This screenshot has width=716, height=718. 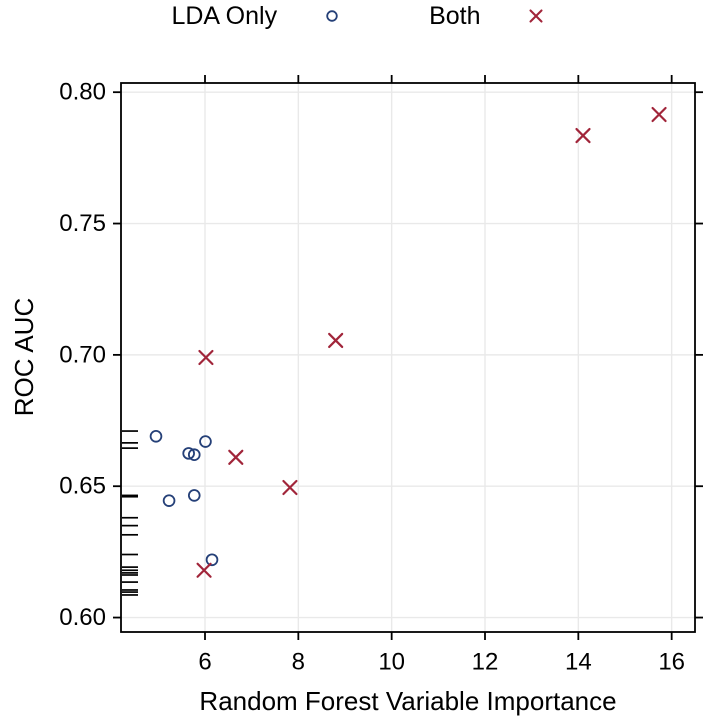 I want to click on legend-label-lda-only: LDA Only, so click(x=224, y=16).